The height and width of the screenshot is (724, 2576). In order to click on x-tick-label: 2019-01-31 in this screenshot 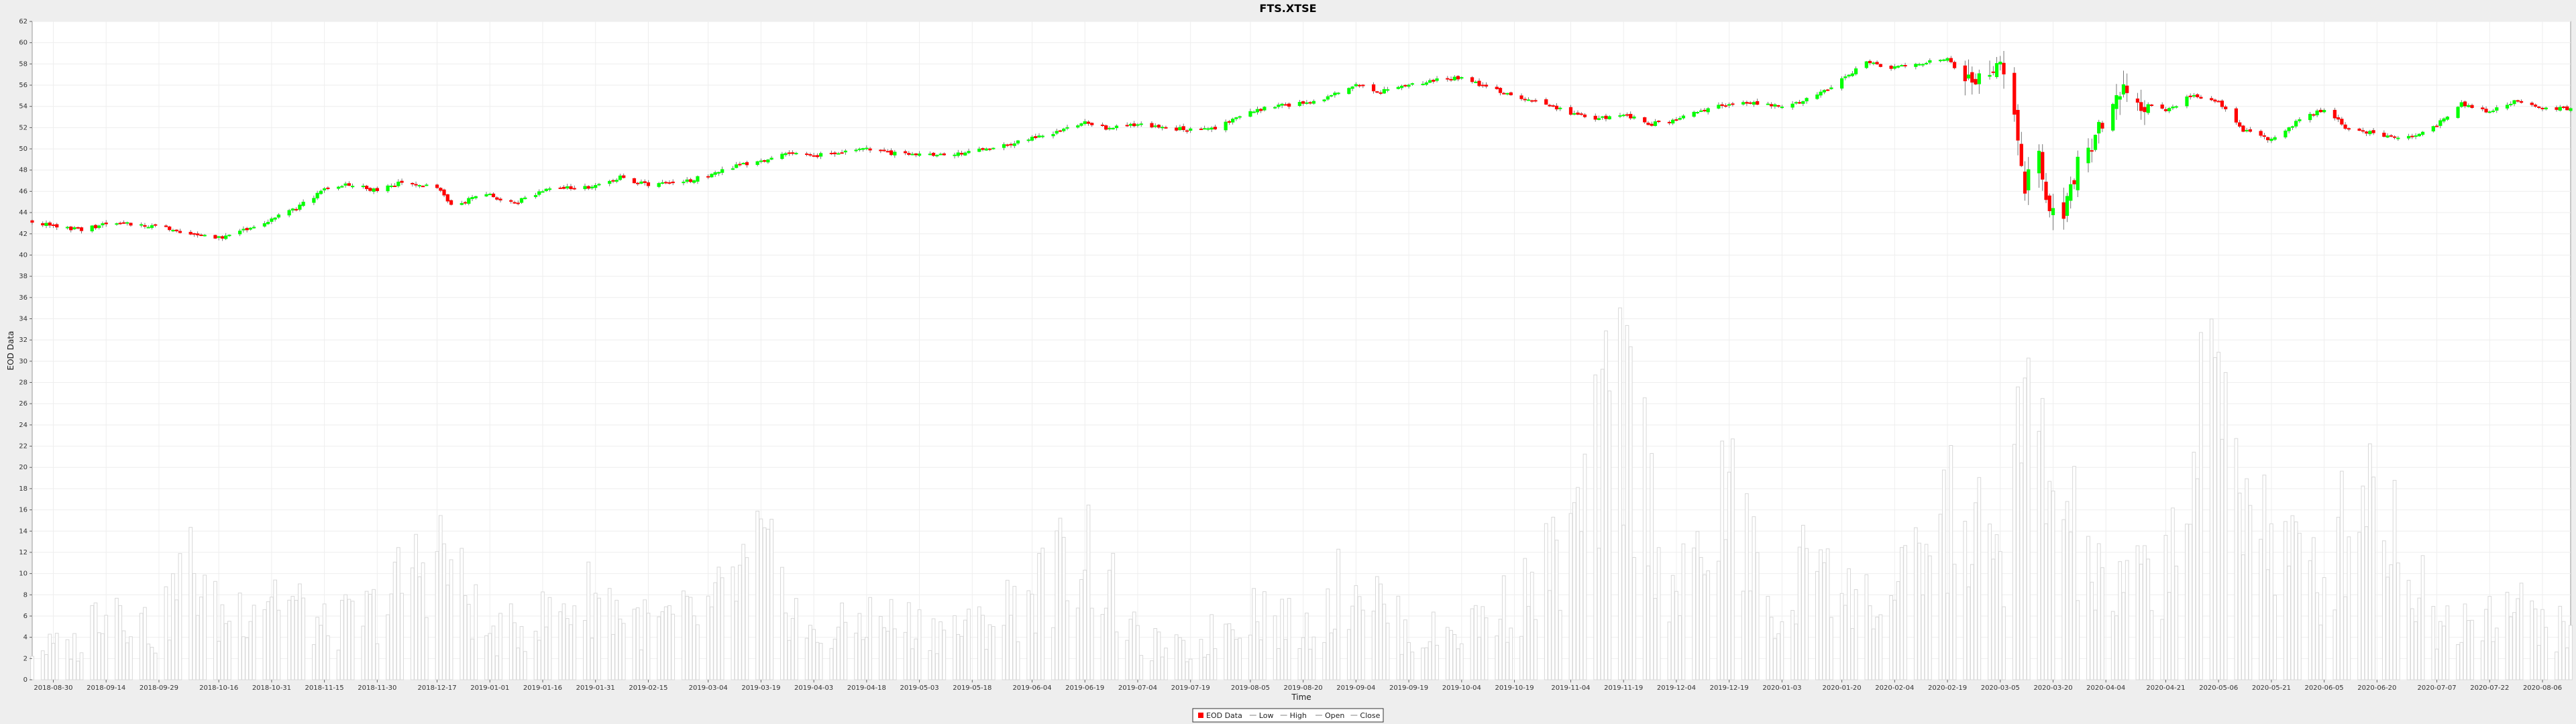, I will do `click(595, 688)`.